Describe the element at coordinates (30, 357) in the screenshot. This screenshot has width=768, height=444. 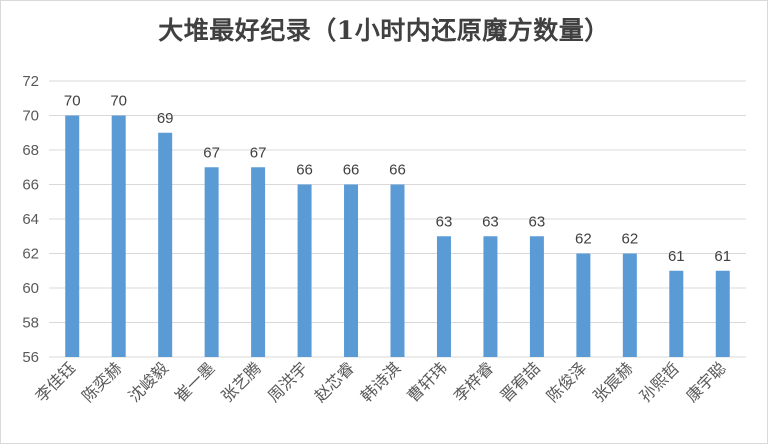
I see `y-tick-label: 56` at that location.